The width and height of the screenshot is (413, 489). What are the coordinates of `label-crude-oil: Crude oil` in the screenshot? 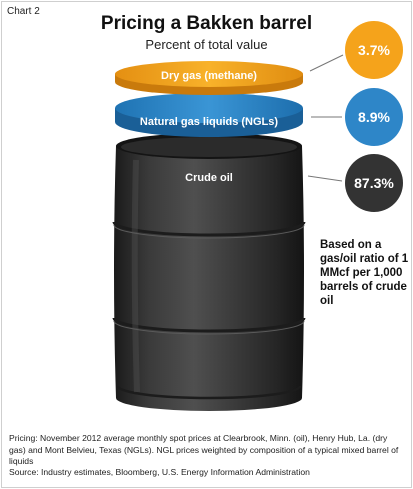 It's located at (209, 178).